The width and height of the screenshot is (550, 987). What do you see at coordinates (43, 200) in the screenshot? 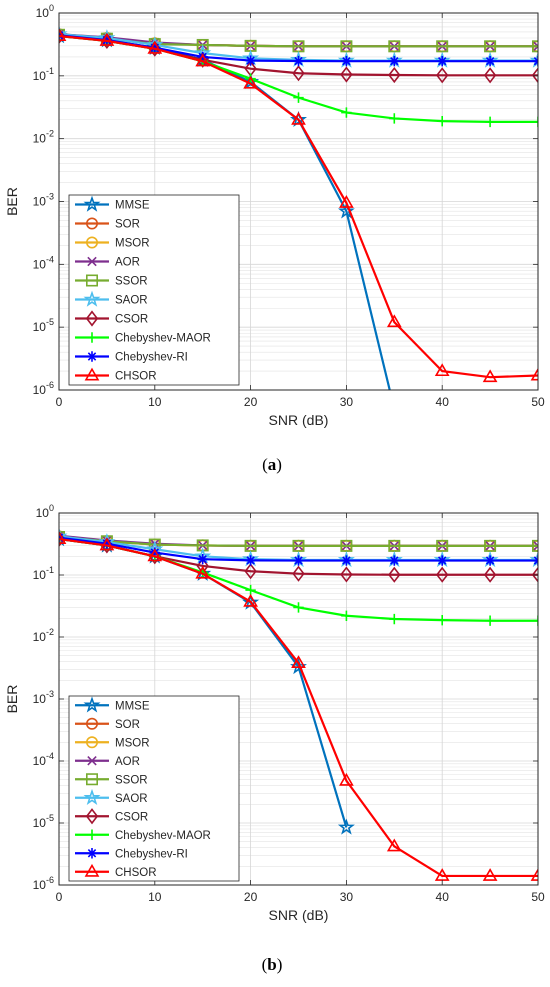
I see `y-tick-label: 10⁻³` at bounding box center [43, 200].